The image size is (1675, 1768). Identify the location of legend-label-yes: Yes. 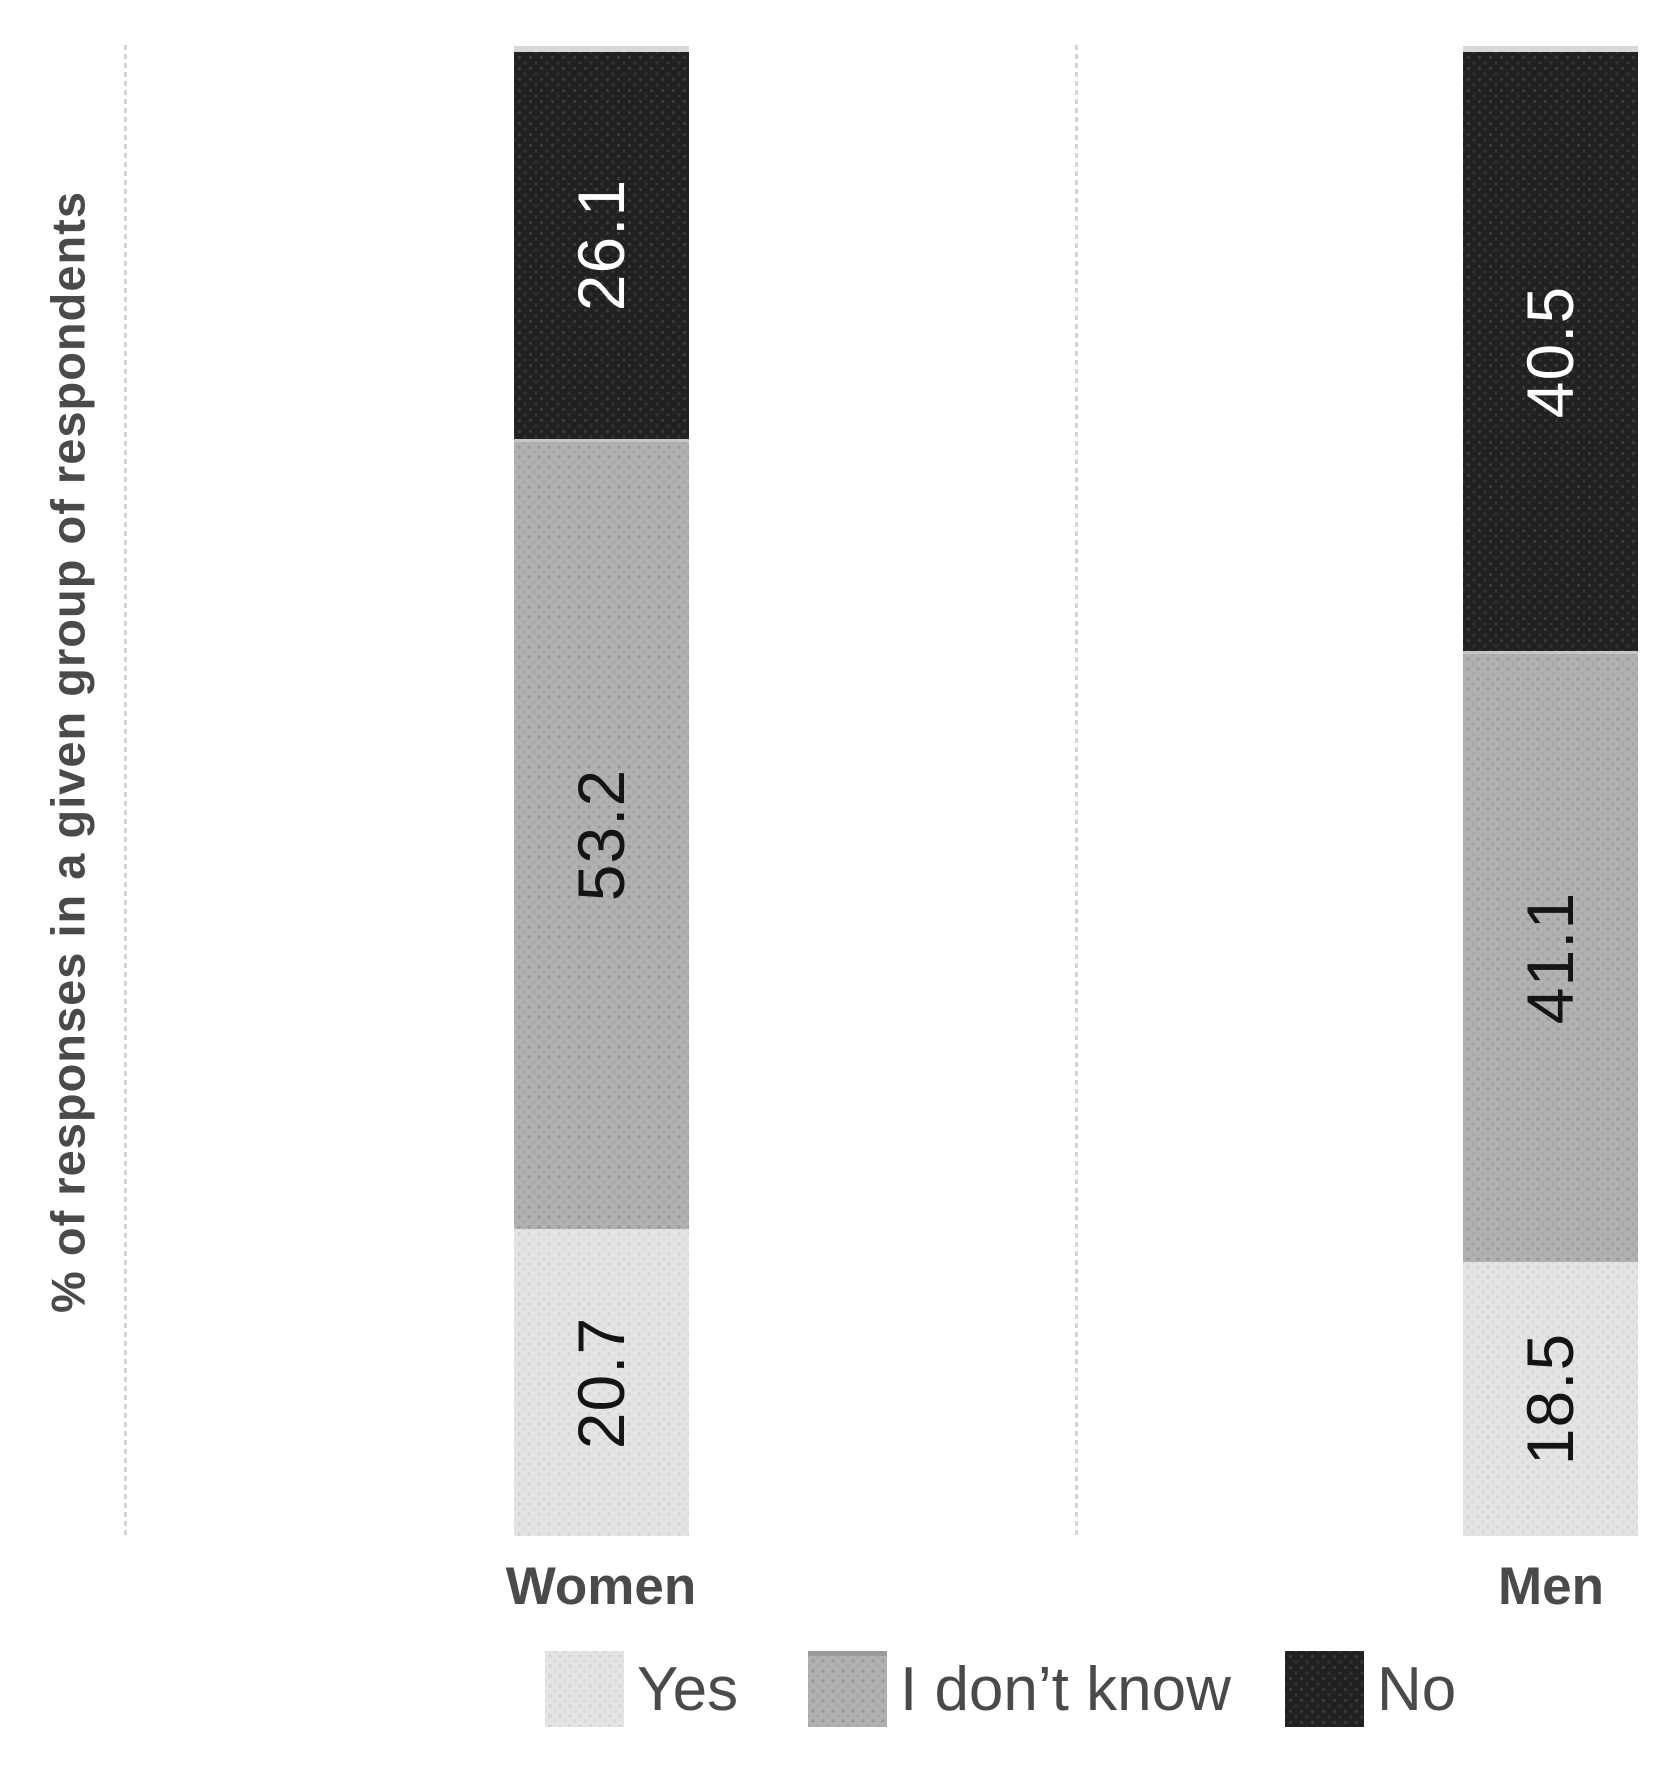
(688, 1689).